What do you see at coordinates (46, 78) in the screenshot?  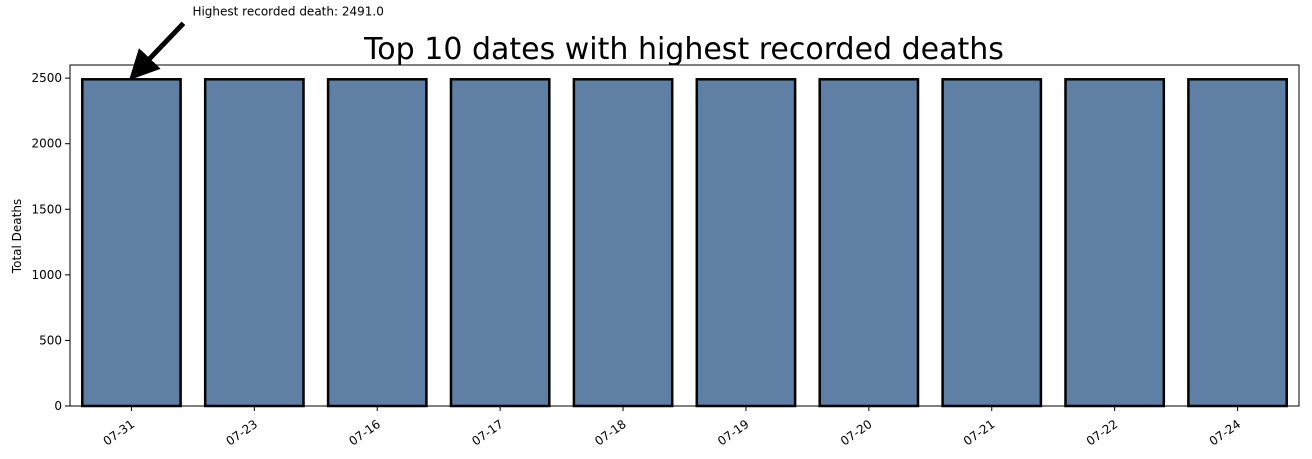 I see `y-tick-label: 2500` at bounding box center [46, 78].